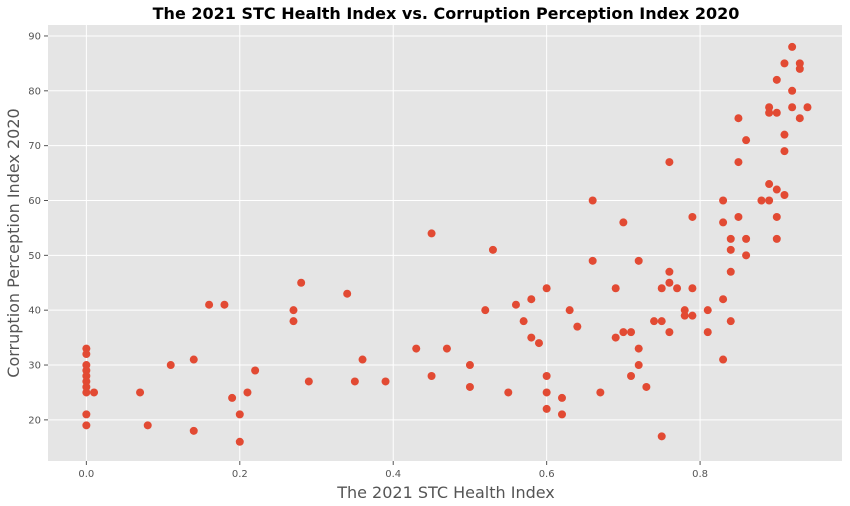 This screenshot has height=506, width=850. What do you see at coordinates (34, 256) in the screenshot?
I see `y-tick-label: 50` at bounding box center [34, 256].